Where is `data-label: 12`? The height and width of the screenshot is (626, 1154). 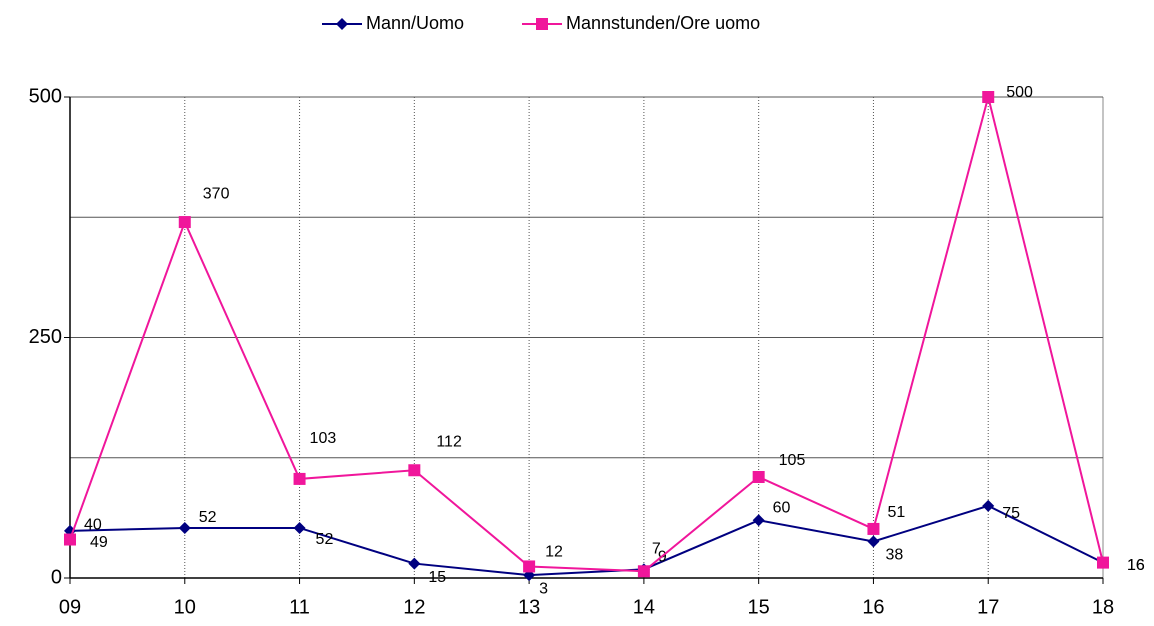
data-label: 12 is located at coordinates (554, 552).